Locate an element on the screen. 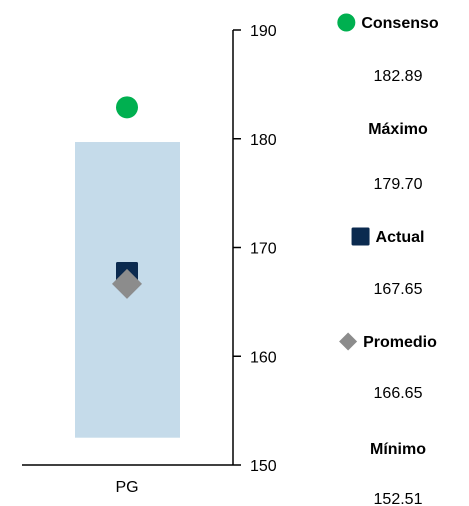 This screenshot has height=506, width=469. legend-promedio-icon is located at coordinates (348, 341).